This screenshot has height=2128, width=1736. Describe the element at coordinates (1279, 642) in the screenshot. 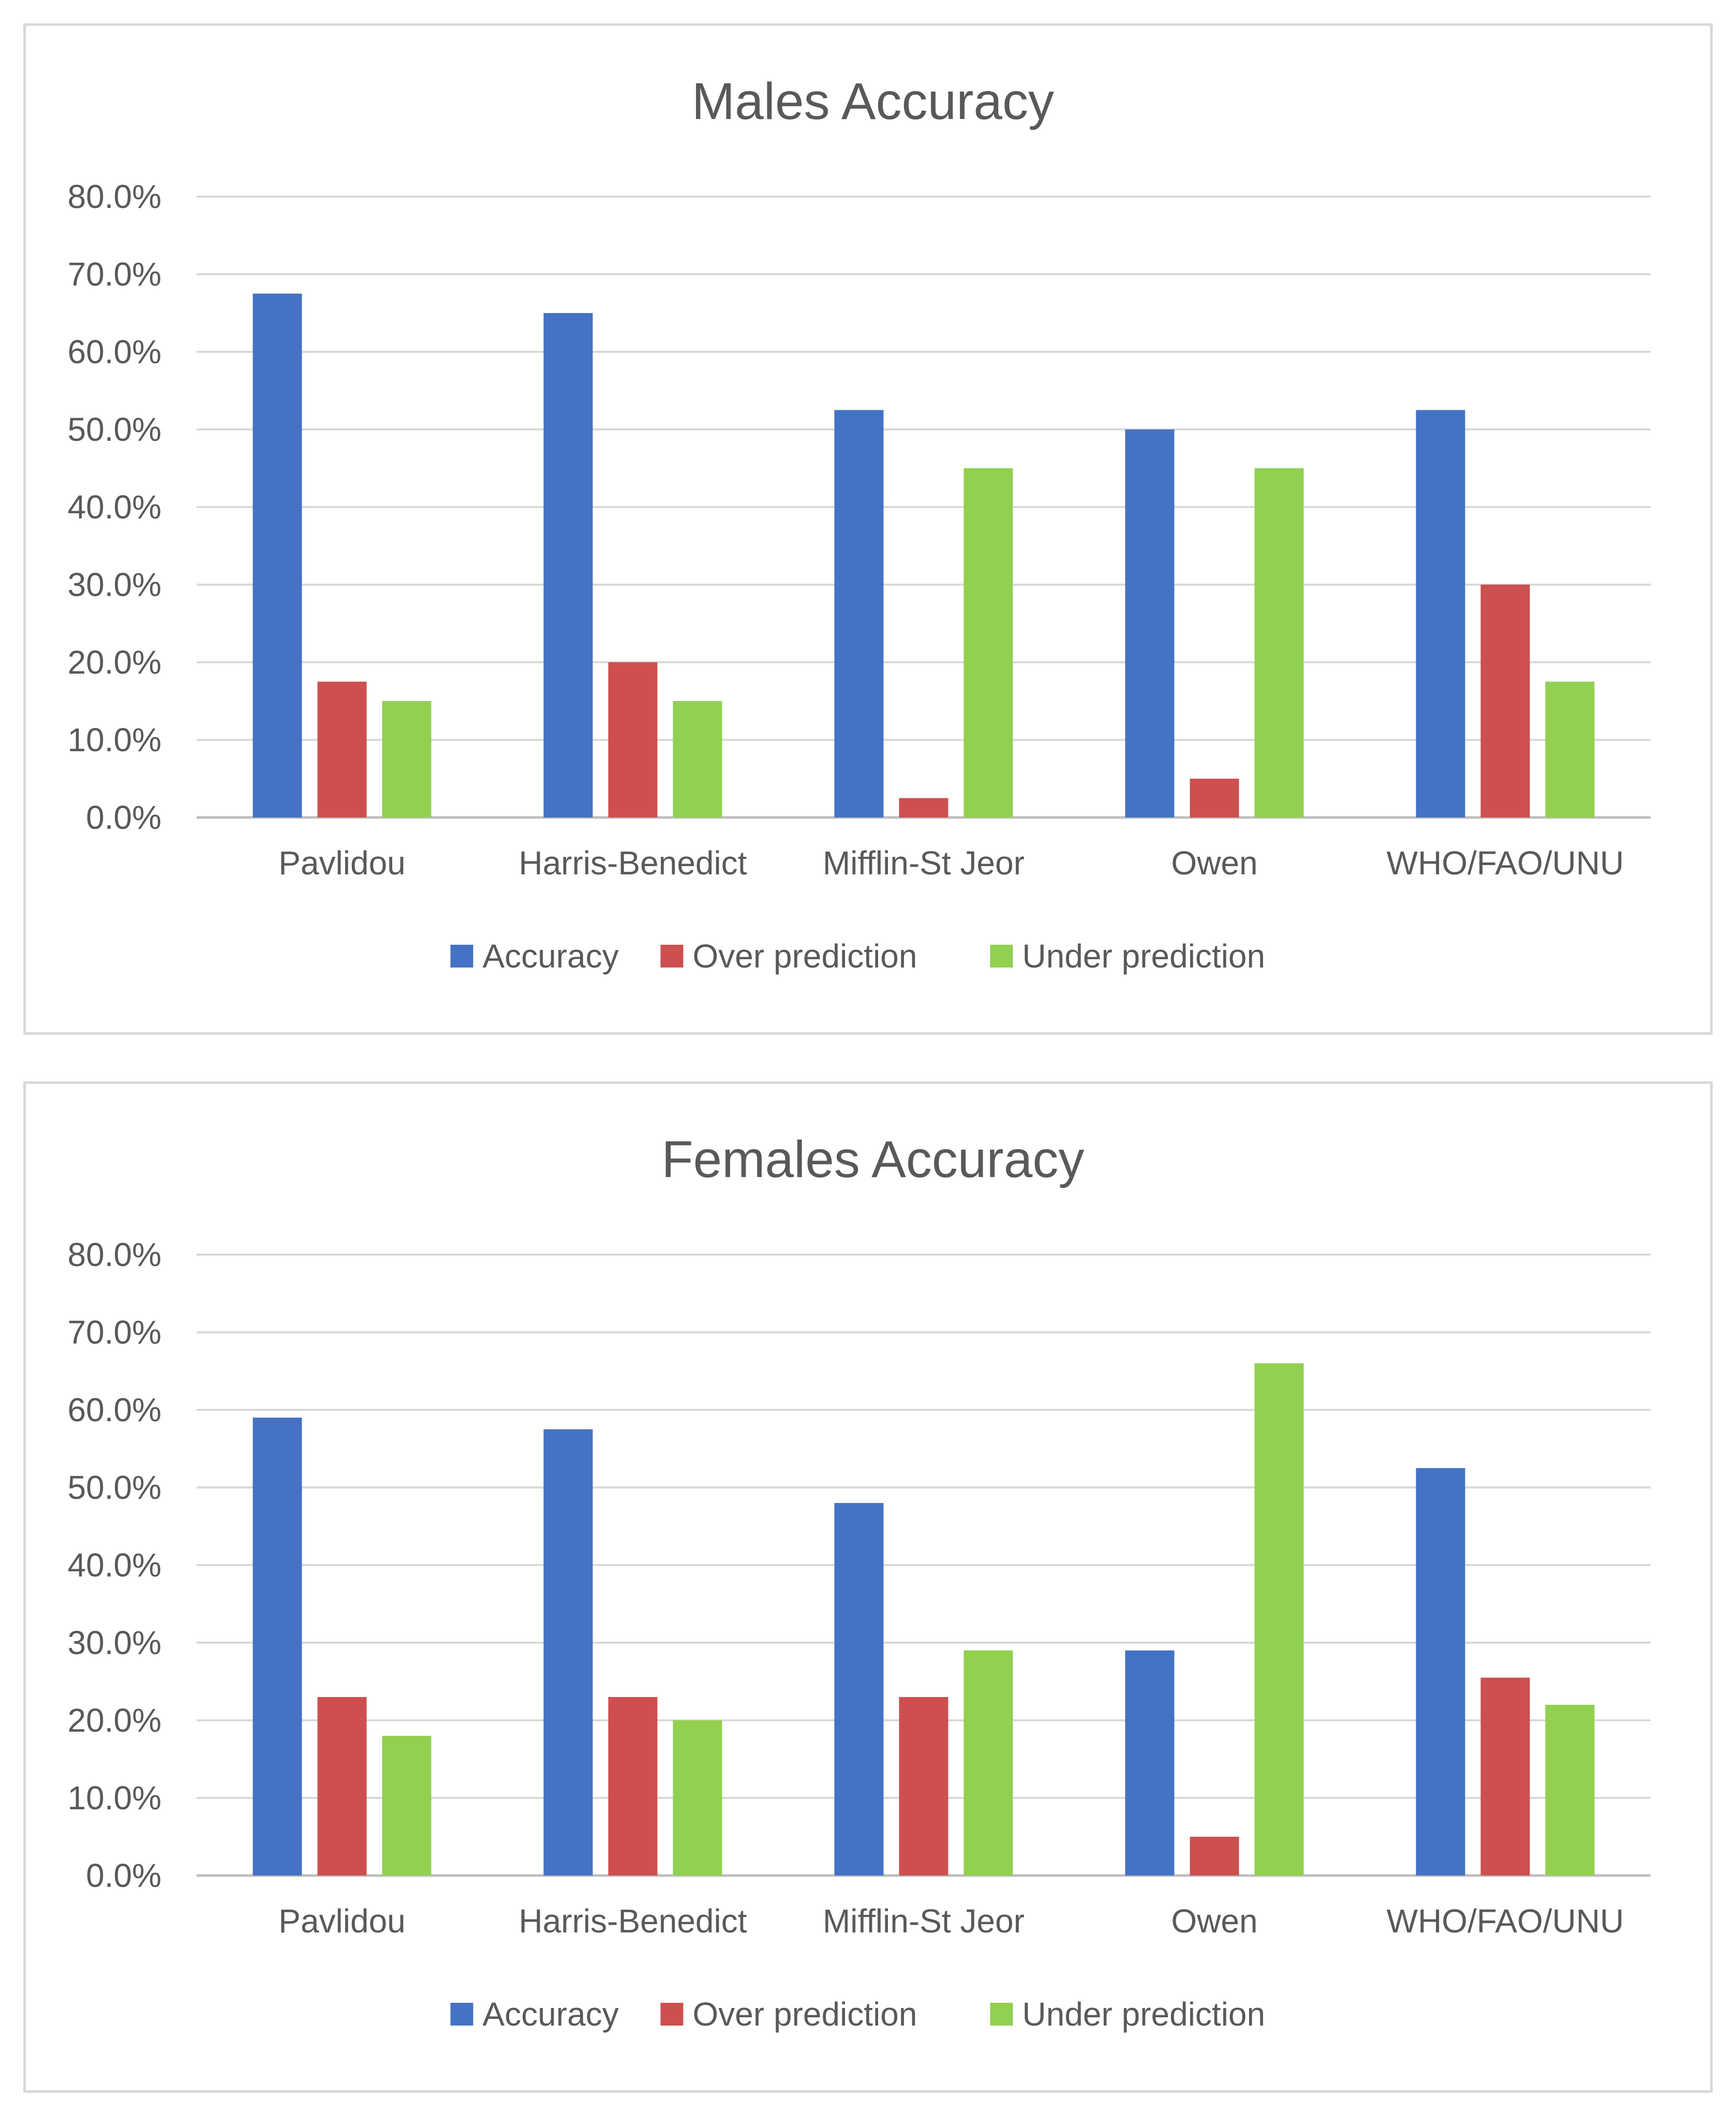

I see `bar-under-prediction: Under prediction - Owen: 45%` at that location.